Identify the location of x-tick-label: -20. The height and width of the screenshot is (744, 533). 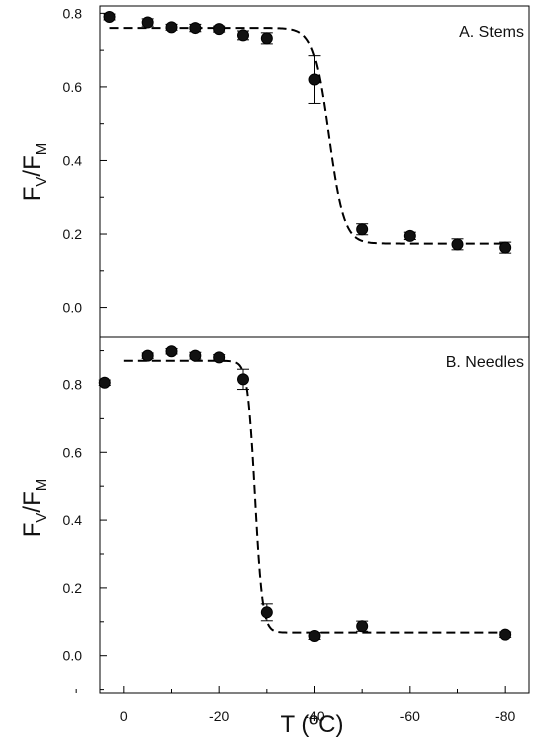
(219, 716).